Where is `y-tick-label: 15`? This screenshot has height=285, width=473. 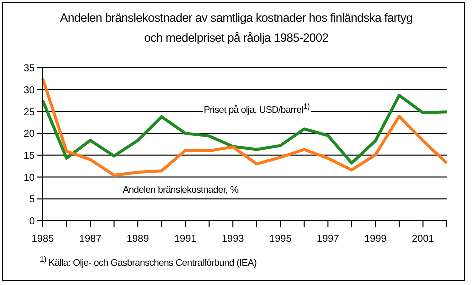
y-tick-label: 15 is located at coordinates (30, 156).